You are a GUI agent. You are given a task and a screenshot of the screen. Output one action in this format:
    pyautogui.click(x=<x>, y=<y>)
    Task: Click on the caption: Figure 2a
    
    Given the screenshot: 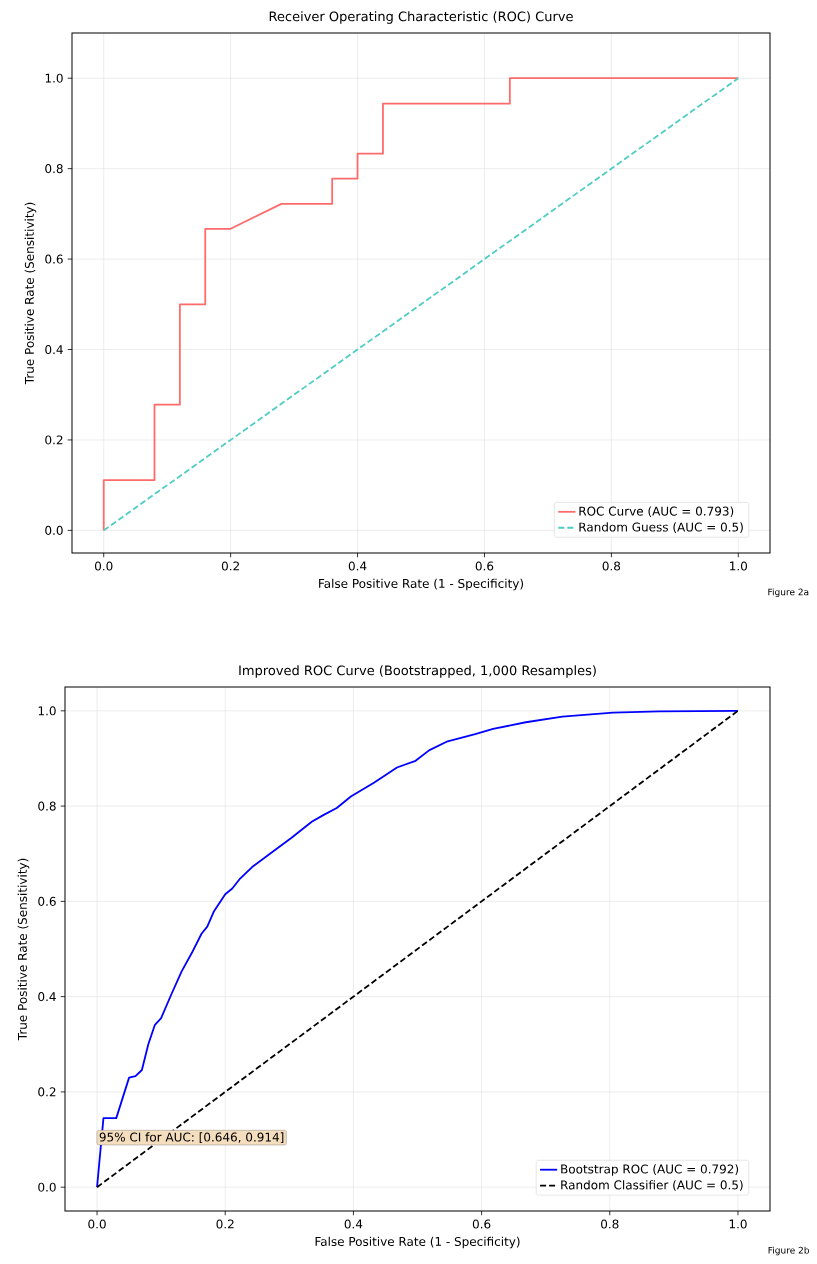 What is the action you would take?
    pyautogui.click(x=788, y=593)
    